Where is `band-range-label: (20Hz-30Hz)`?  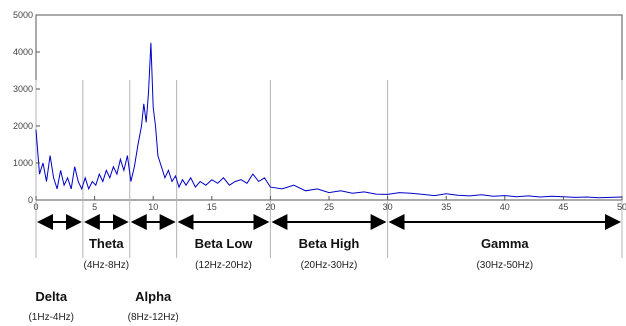
band-range-label: (20Hz-30Hz) is located at coordinates (329, 265).